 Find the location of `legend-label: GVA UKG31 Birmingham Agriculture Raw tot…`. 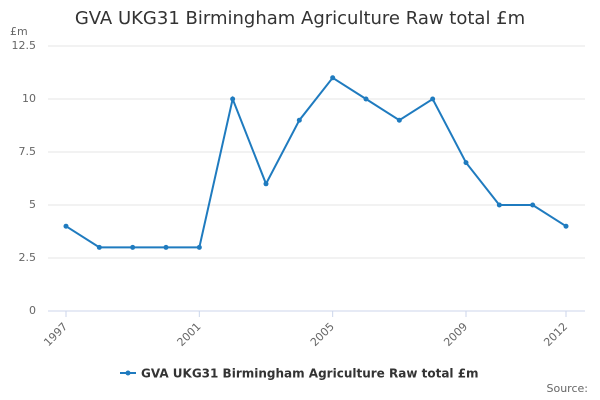

legend-label: GVA UKG31 Birmingham Agriculture Raw tot… is located at coordinates (310, 374).